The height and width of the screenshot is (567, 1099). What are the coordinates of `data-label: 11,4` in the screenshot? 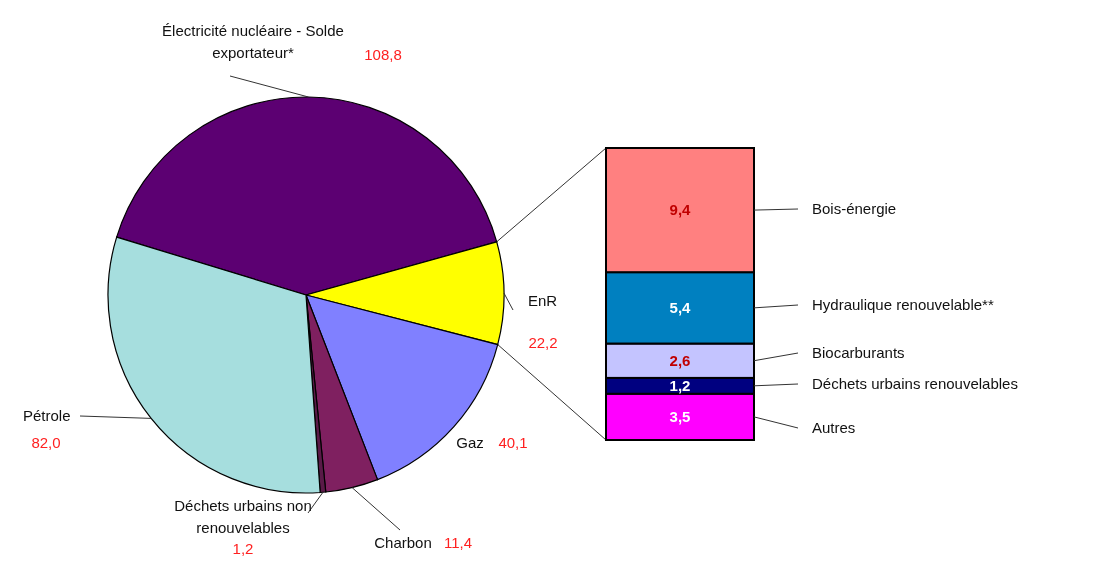 It's located at (458, 542).